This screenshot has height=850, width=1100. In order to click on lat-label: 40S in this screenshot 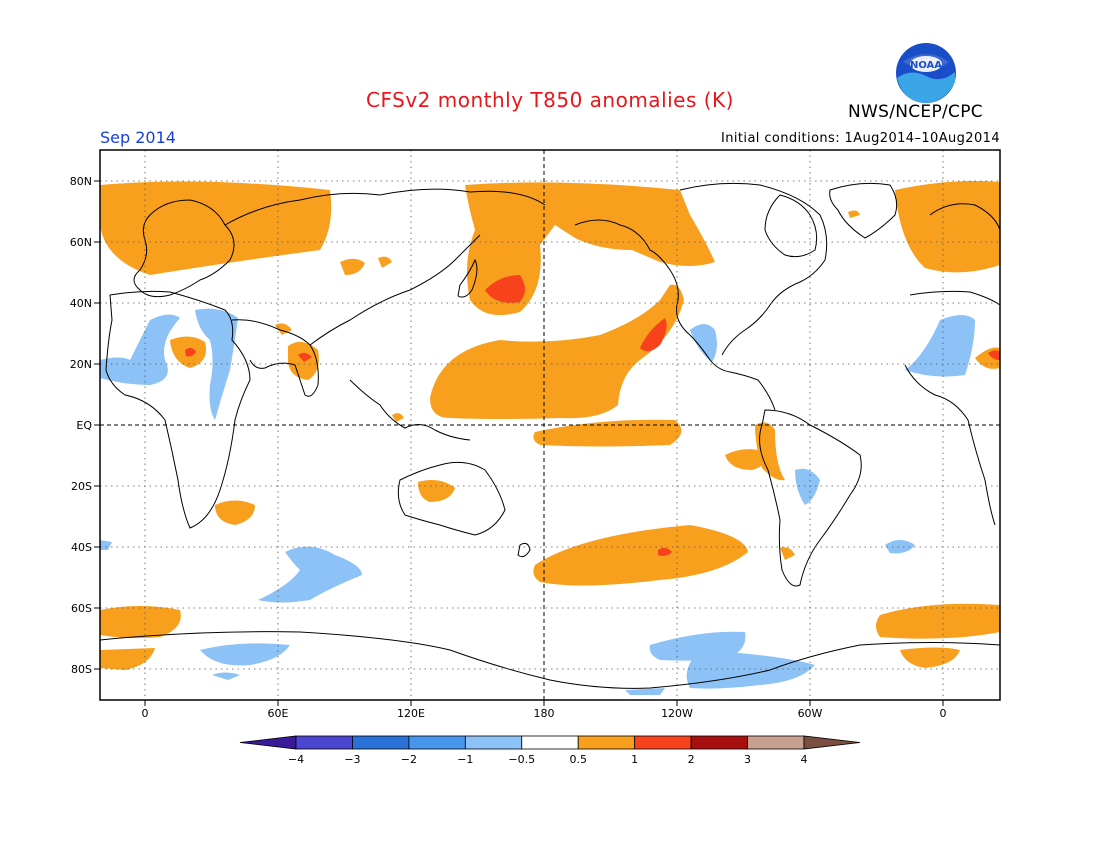, I will do `click(81, 547)`.